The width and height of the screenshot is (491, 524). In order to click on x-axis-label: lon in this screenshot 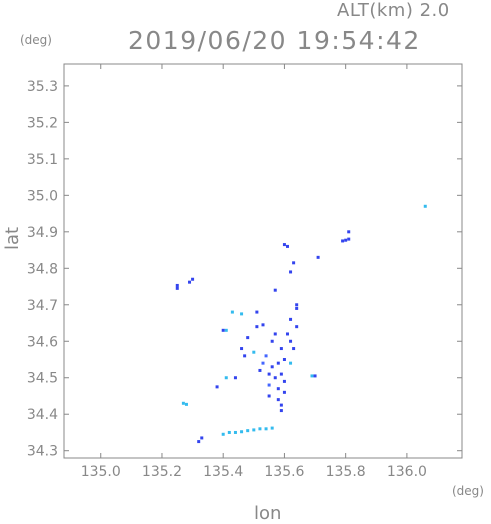, I will do `click(268, 513)`.